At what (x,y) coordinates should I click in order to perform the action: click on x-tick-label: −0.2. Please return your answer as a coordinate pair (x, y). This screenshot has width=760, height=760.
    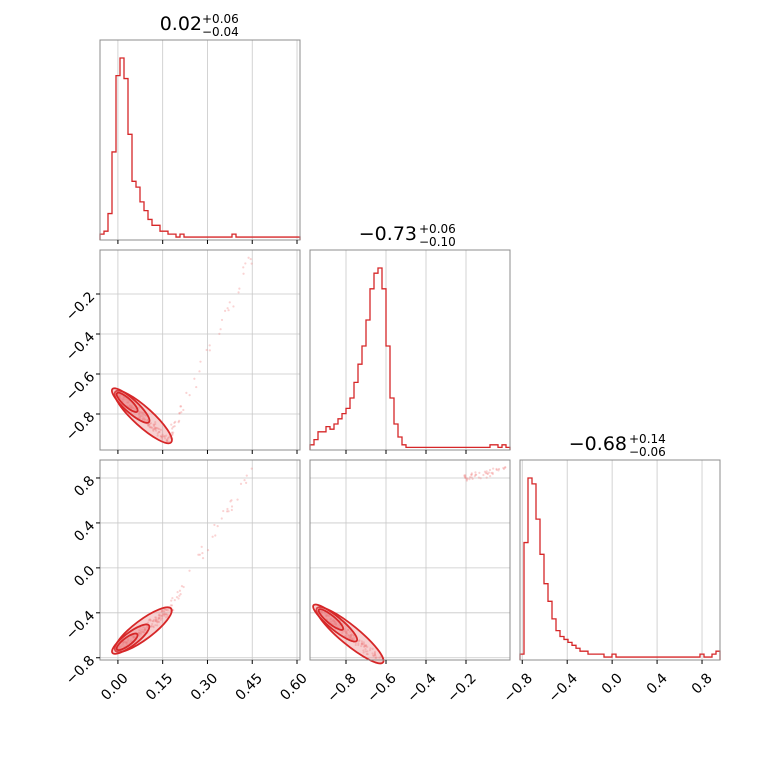
    Looking at the image, I should click on (461, 687).